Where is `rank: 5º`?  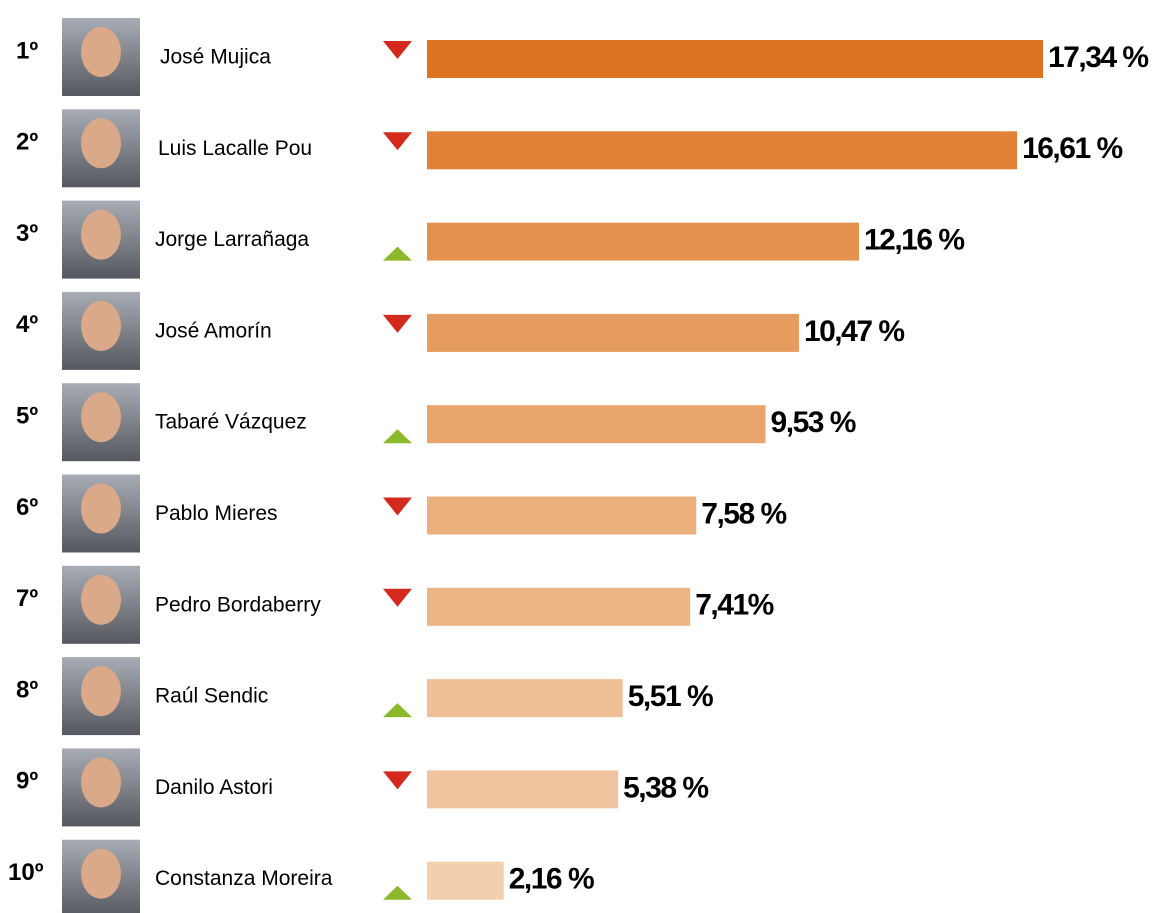 rank: 5º is located at coordinates (27, 416).